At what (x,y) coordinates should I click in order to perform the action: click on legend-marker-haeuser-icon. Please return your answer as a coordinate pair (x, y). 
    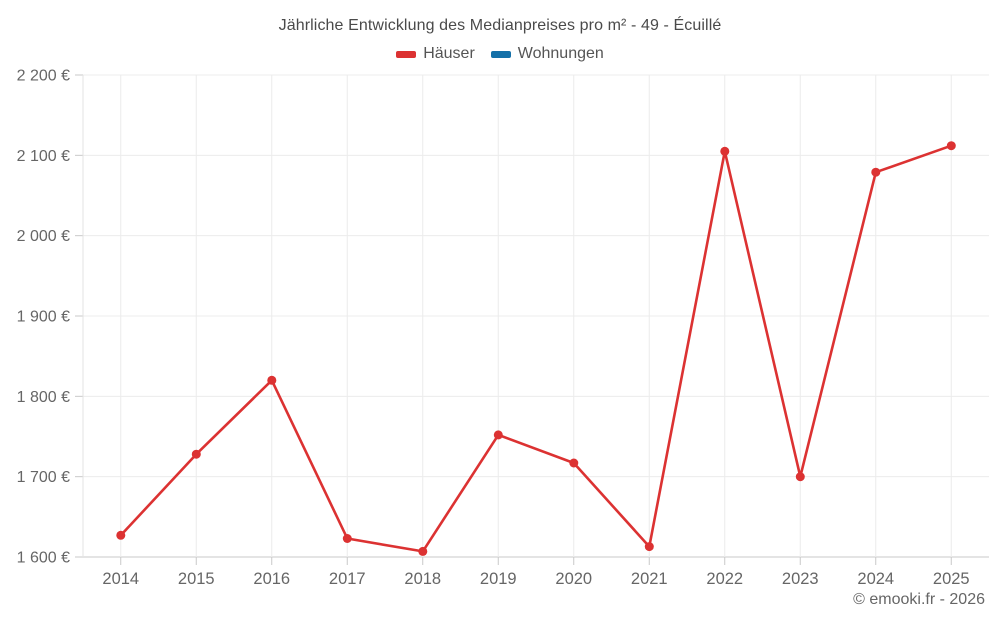
    Looking at the image, I should click on (406, 54).